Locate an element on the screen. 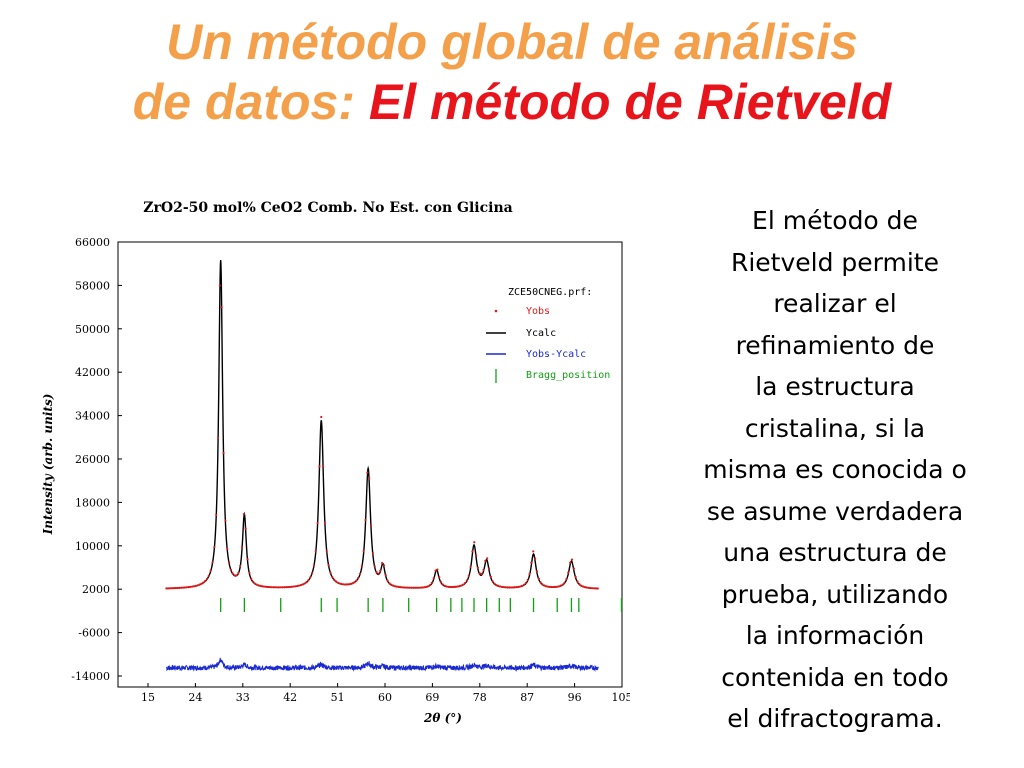 This screenshot has height=768, width=1024. x-tick-label: 87 is located at coordinates (527, 697).